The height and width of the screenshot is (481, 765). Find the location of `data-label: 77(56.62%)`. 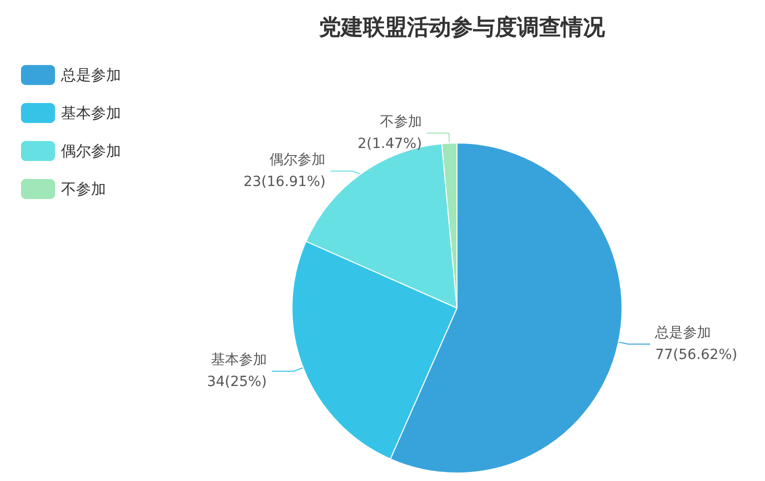

data-label: 77(56.62%) is located at coordinates (696, 355).